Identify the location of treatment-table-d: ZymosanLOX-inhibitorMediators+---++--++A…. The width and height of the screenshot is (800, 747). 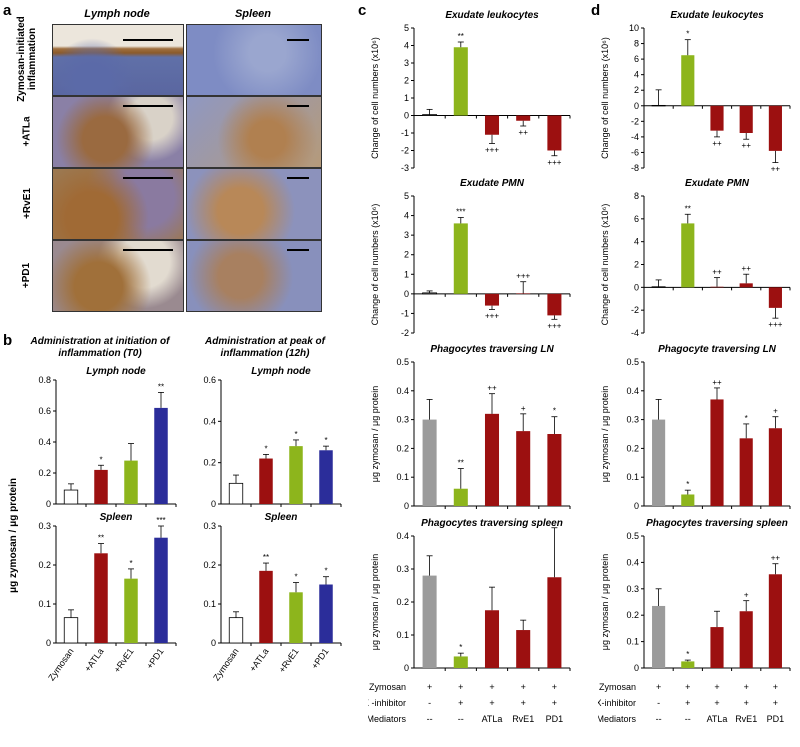
(690, 710).